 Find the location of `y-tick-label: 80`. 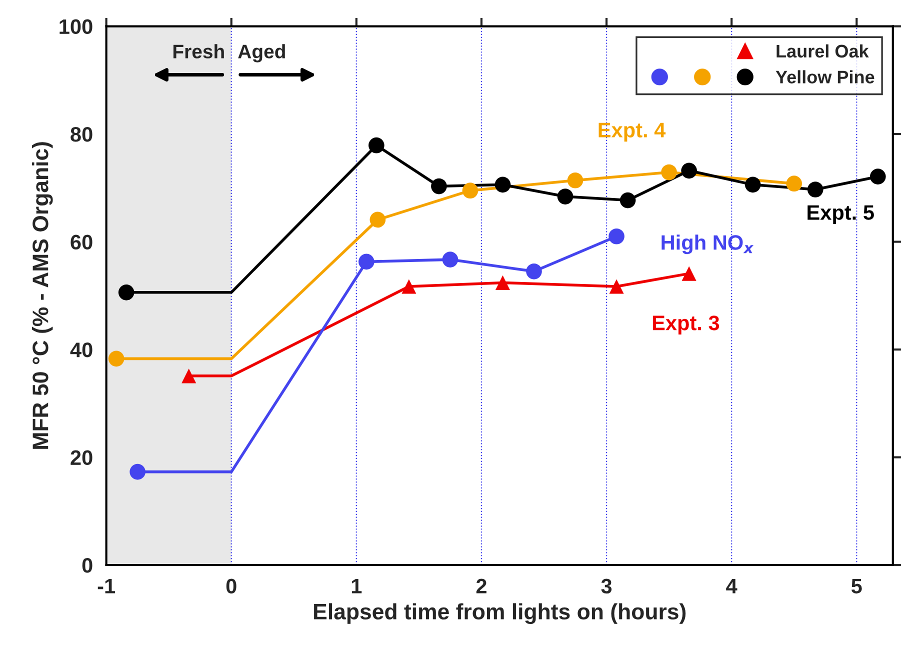

y-tick-label: 80 is located at coordinates (81, 134).